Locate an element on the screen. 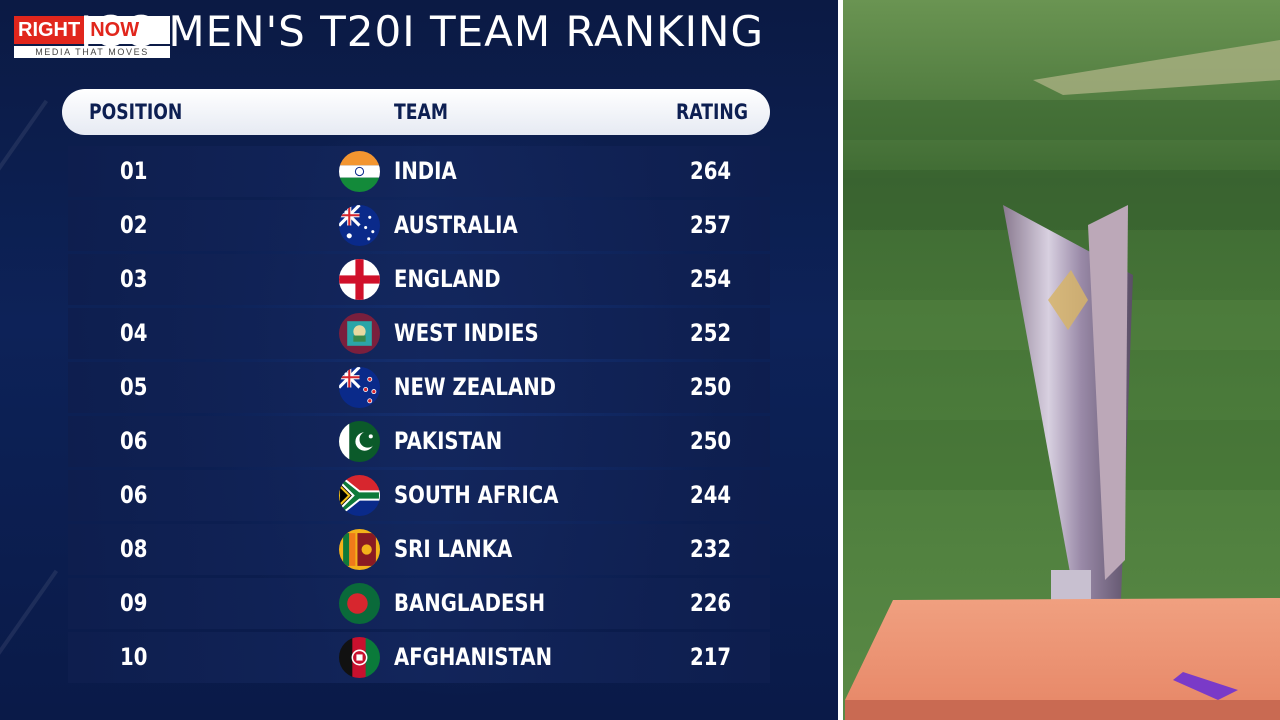 The height and width of the screenshot is (720, 1280). team-cell: AFGHANISTAN is located at coordinates (473, 657).